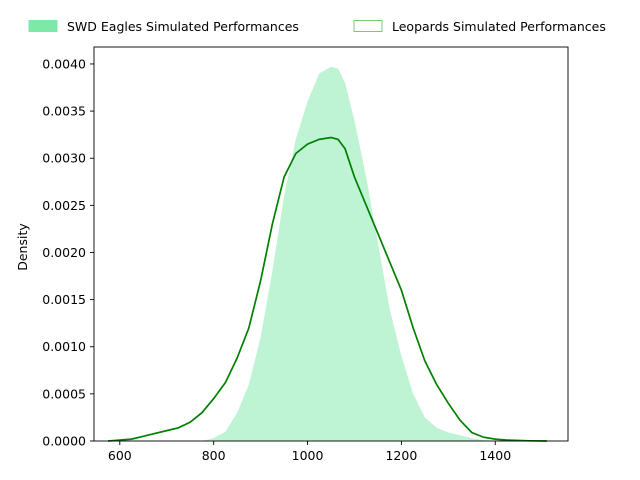  I want to click on y-axis-label: Density, so click(22, 247).